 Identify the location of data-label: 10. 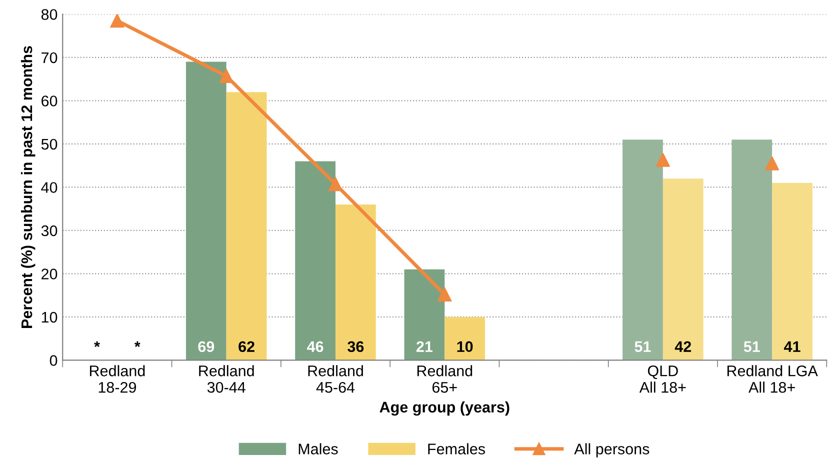
(465, 346).